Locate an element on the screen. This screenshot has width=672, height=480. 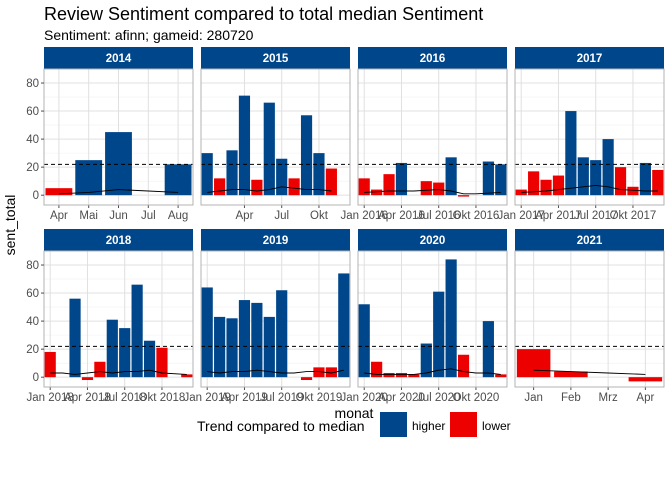
facet-panel-2021: 2021 Jan Feb Mrz Apr is located at coordinates (589, 316).